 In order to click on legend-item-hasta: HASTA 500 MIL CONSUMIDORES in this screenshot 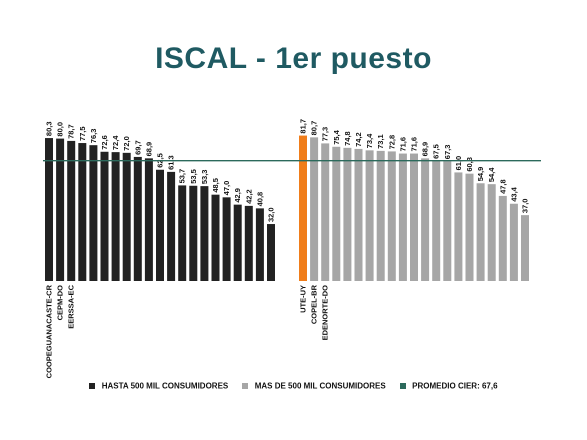, I will do `click(159, 386)`.